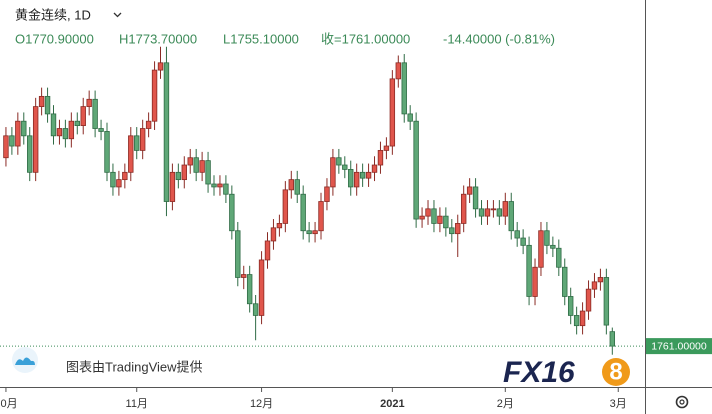 The height and width of the screenshot is (414, 712). What do you see at coordinates (505, 404) in the screenshot?
I see `x-tick-label: 2月` at bounding box center [505, 404].